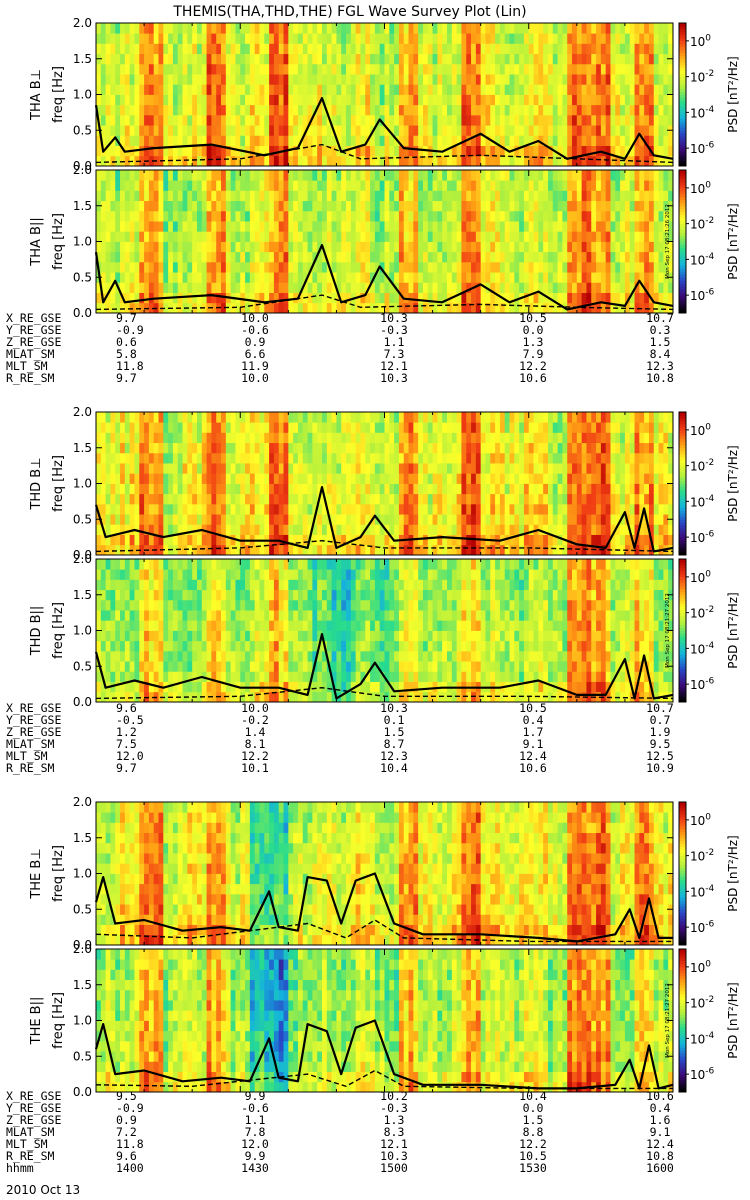 The width and height of the screenshot is (750, 1200). I want to click on ephemeris-value: 10.3, so click(394, 378).